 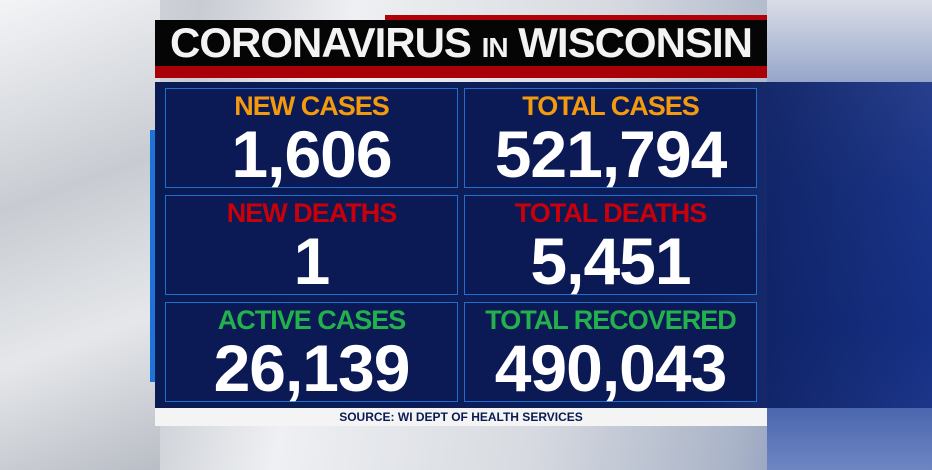 What do you see at coordinates (461, 417) in the screenshot?
I see `source-note: SOURCE: WI DEPT OF HEALTH SERVICES` at bounding box center [461, 417].